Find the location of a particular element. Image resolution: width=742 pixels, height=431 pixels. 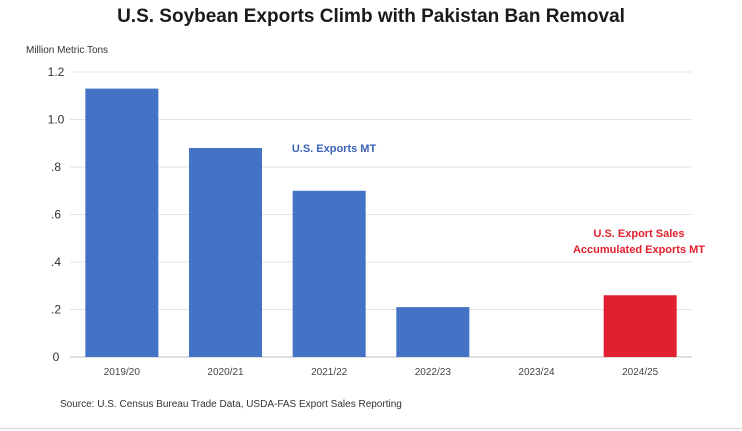

annotation-label: Accumulated Exports MT is located at coordinates (639, 250).